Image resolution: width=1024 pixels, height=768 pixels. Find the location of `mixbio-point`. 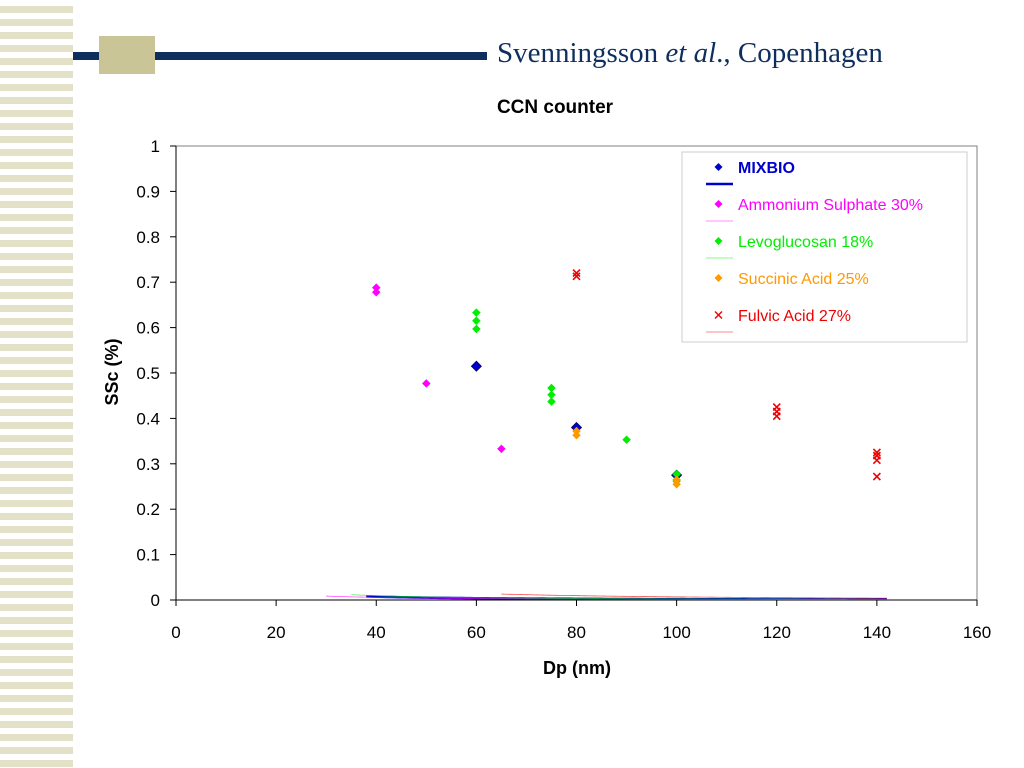

mixbio-point is located at coordinates (476, 366).